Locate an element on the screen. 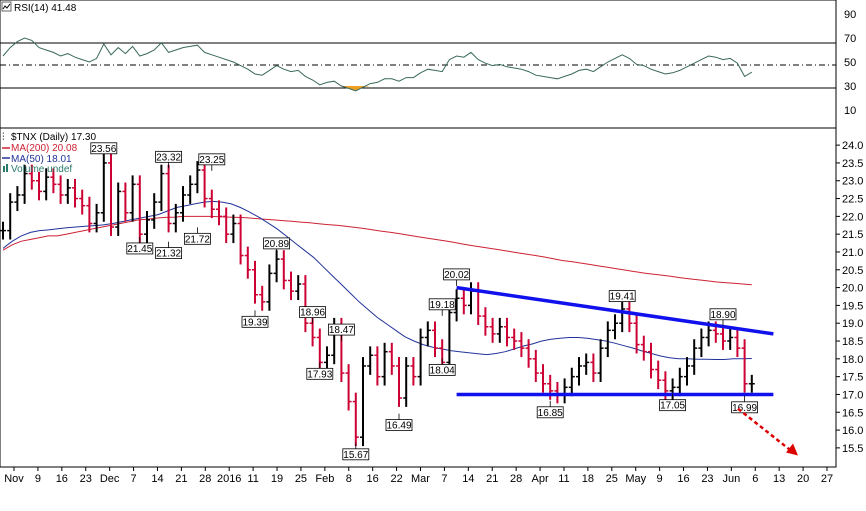 Image resolution: width=866 pixels, height=511 pixels. x-tick-label: 2016 is located at coordinates (229, 479).